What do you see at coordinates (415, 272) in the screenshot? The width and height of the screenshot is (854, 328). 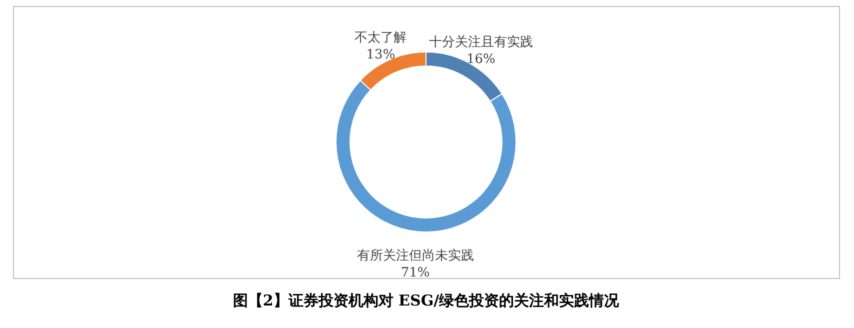 I see `data-label: 71%` at bounding box center [415, 272].